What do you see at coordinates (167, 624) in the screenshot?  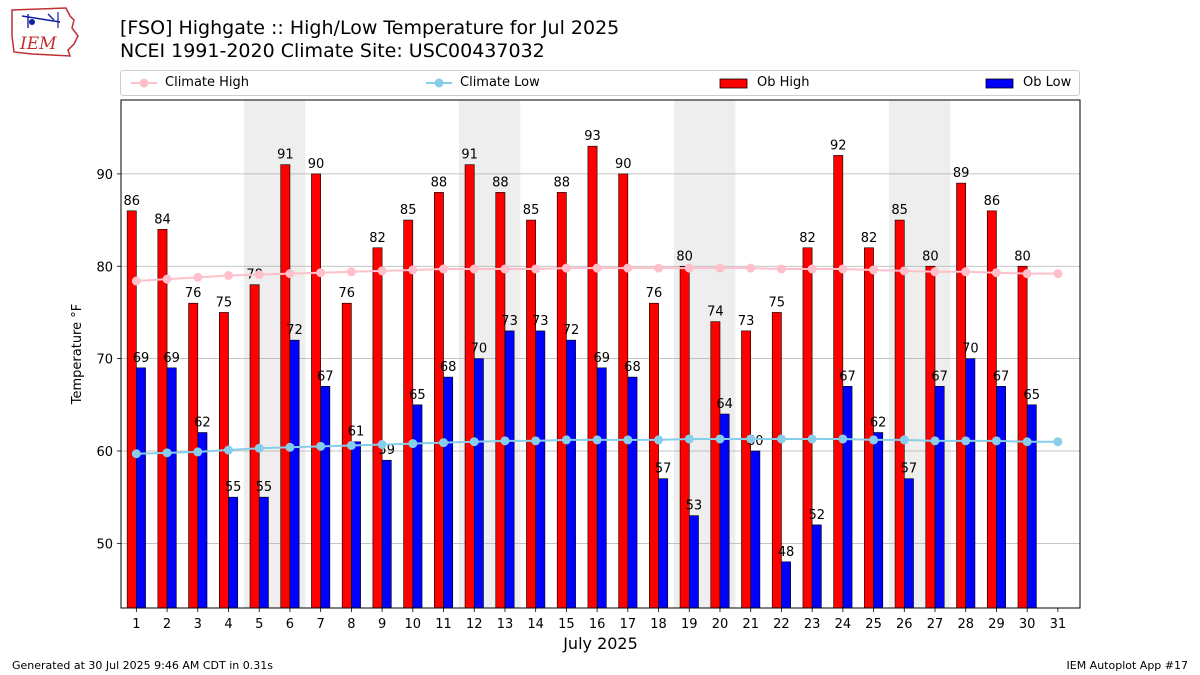 I see `x-tick-label: 2` at bounding box center [167, 624].